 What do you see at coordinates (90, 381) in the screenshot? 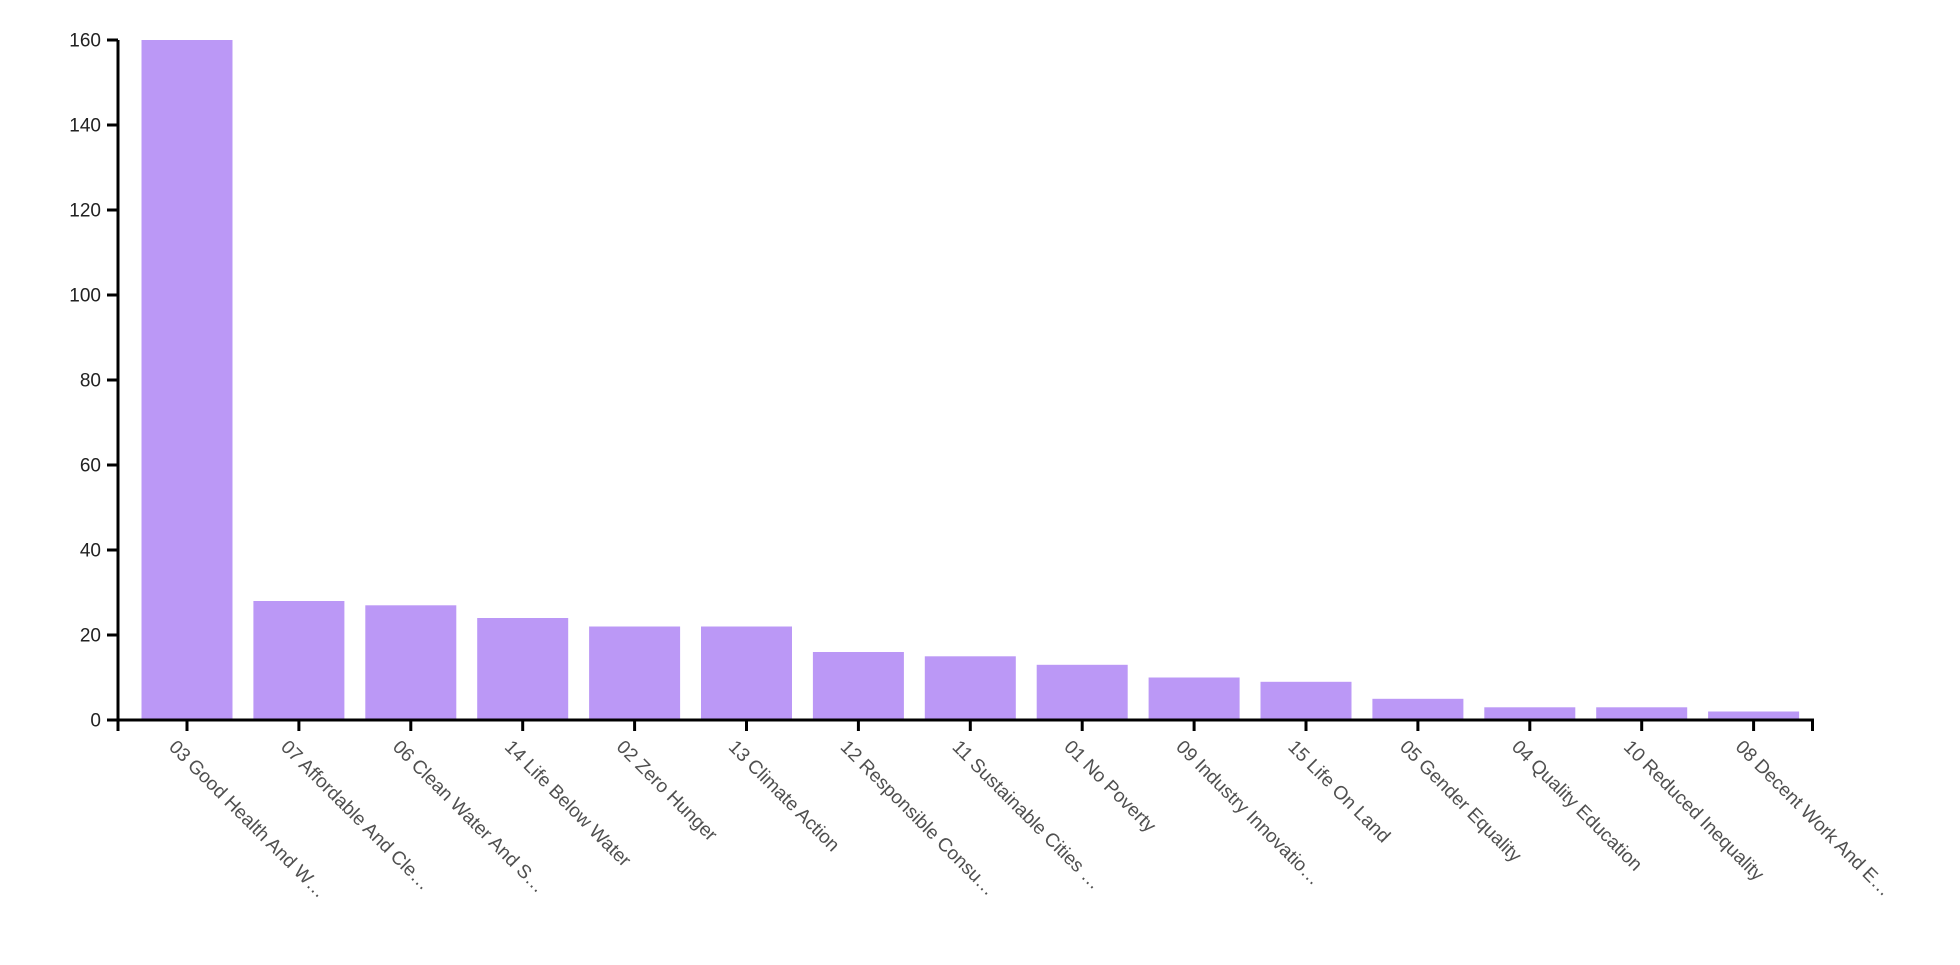
I see `y-axis-tick-label: 80` at bounding box center [90, 381].